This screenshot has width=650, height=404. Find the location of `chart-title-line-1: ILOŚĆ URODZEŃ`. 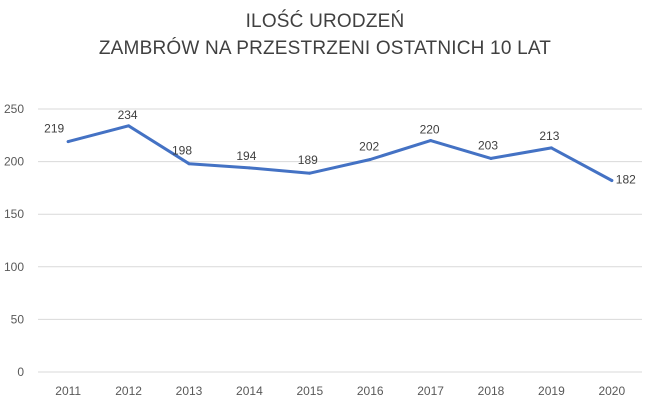

chart-title-line-1: ILOŚĆ URODZEŃ is located at coordinates (325, 21).